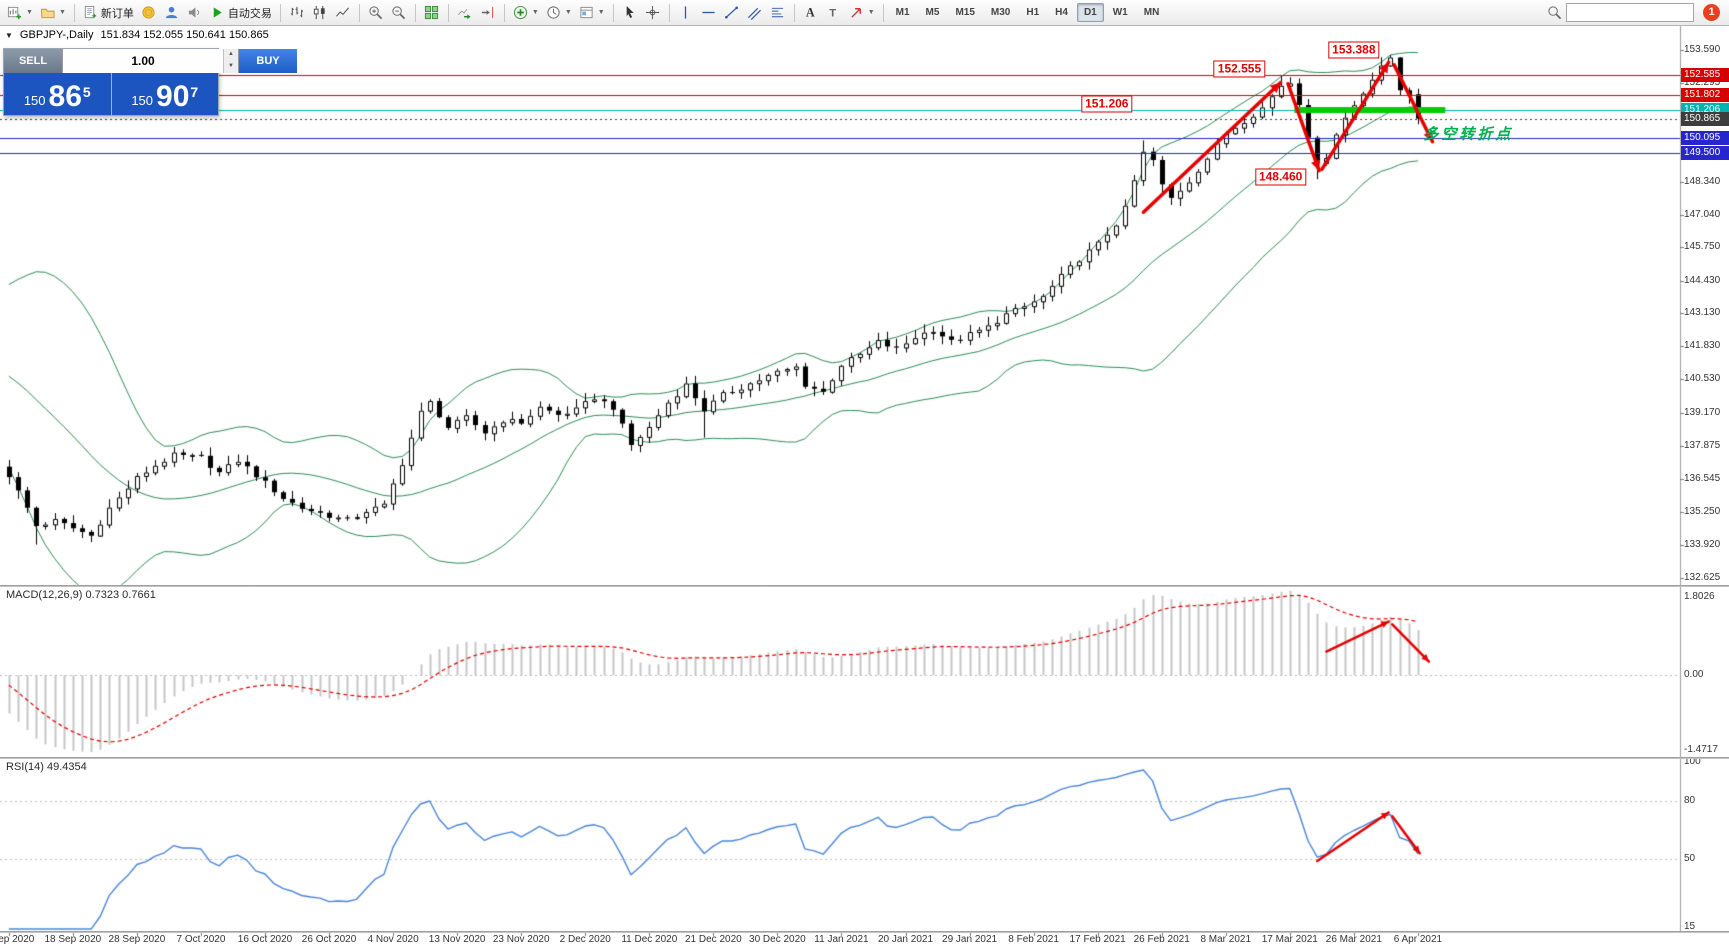 The height and width of the screenshot is (949, 1729). I want to click on time-label: 6 Apr 2021, so click(1418, 939).